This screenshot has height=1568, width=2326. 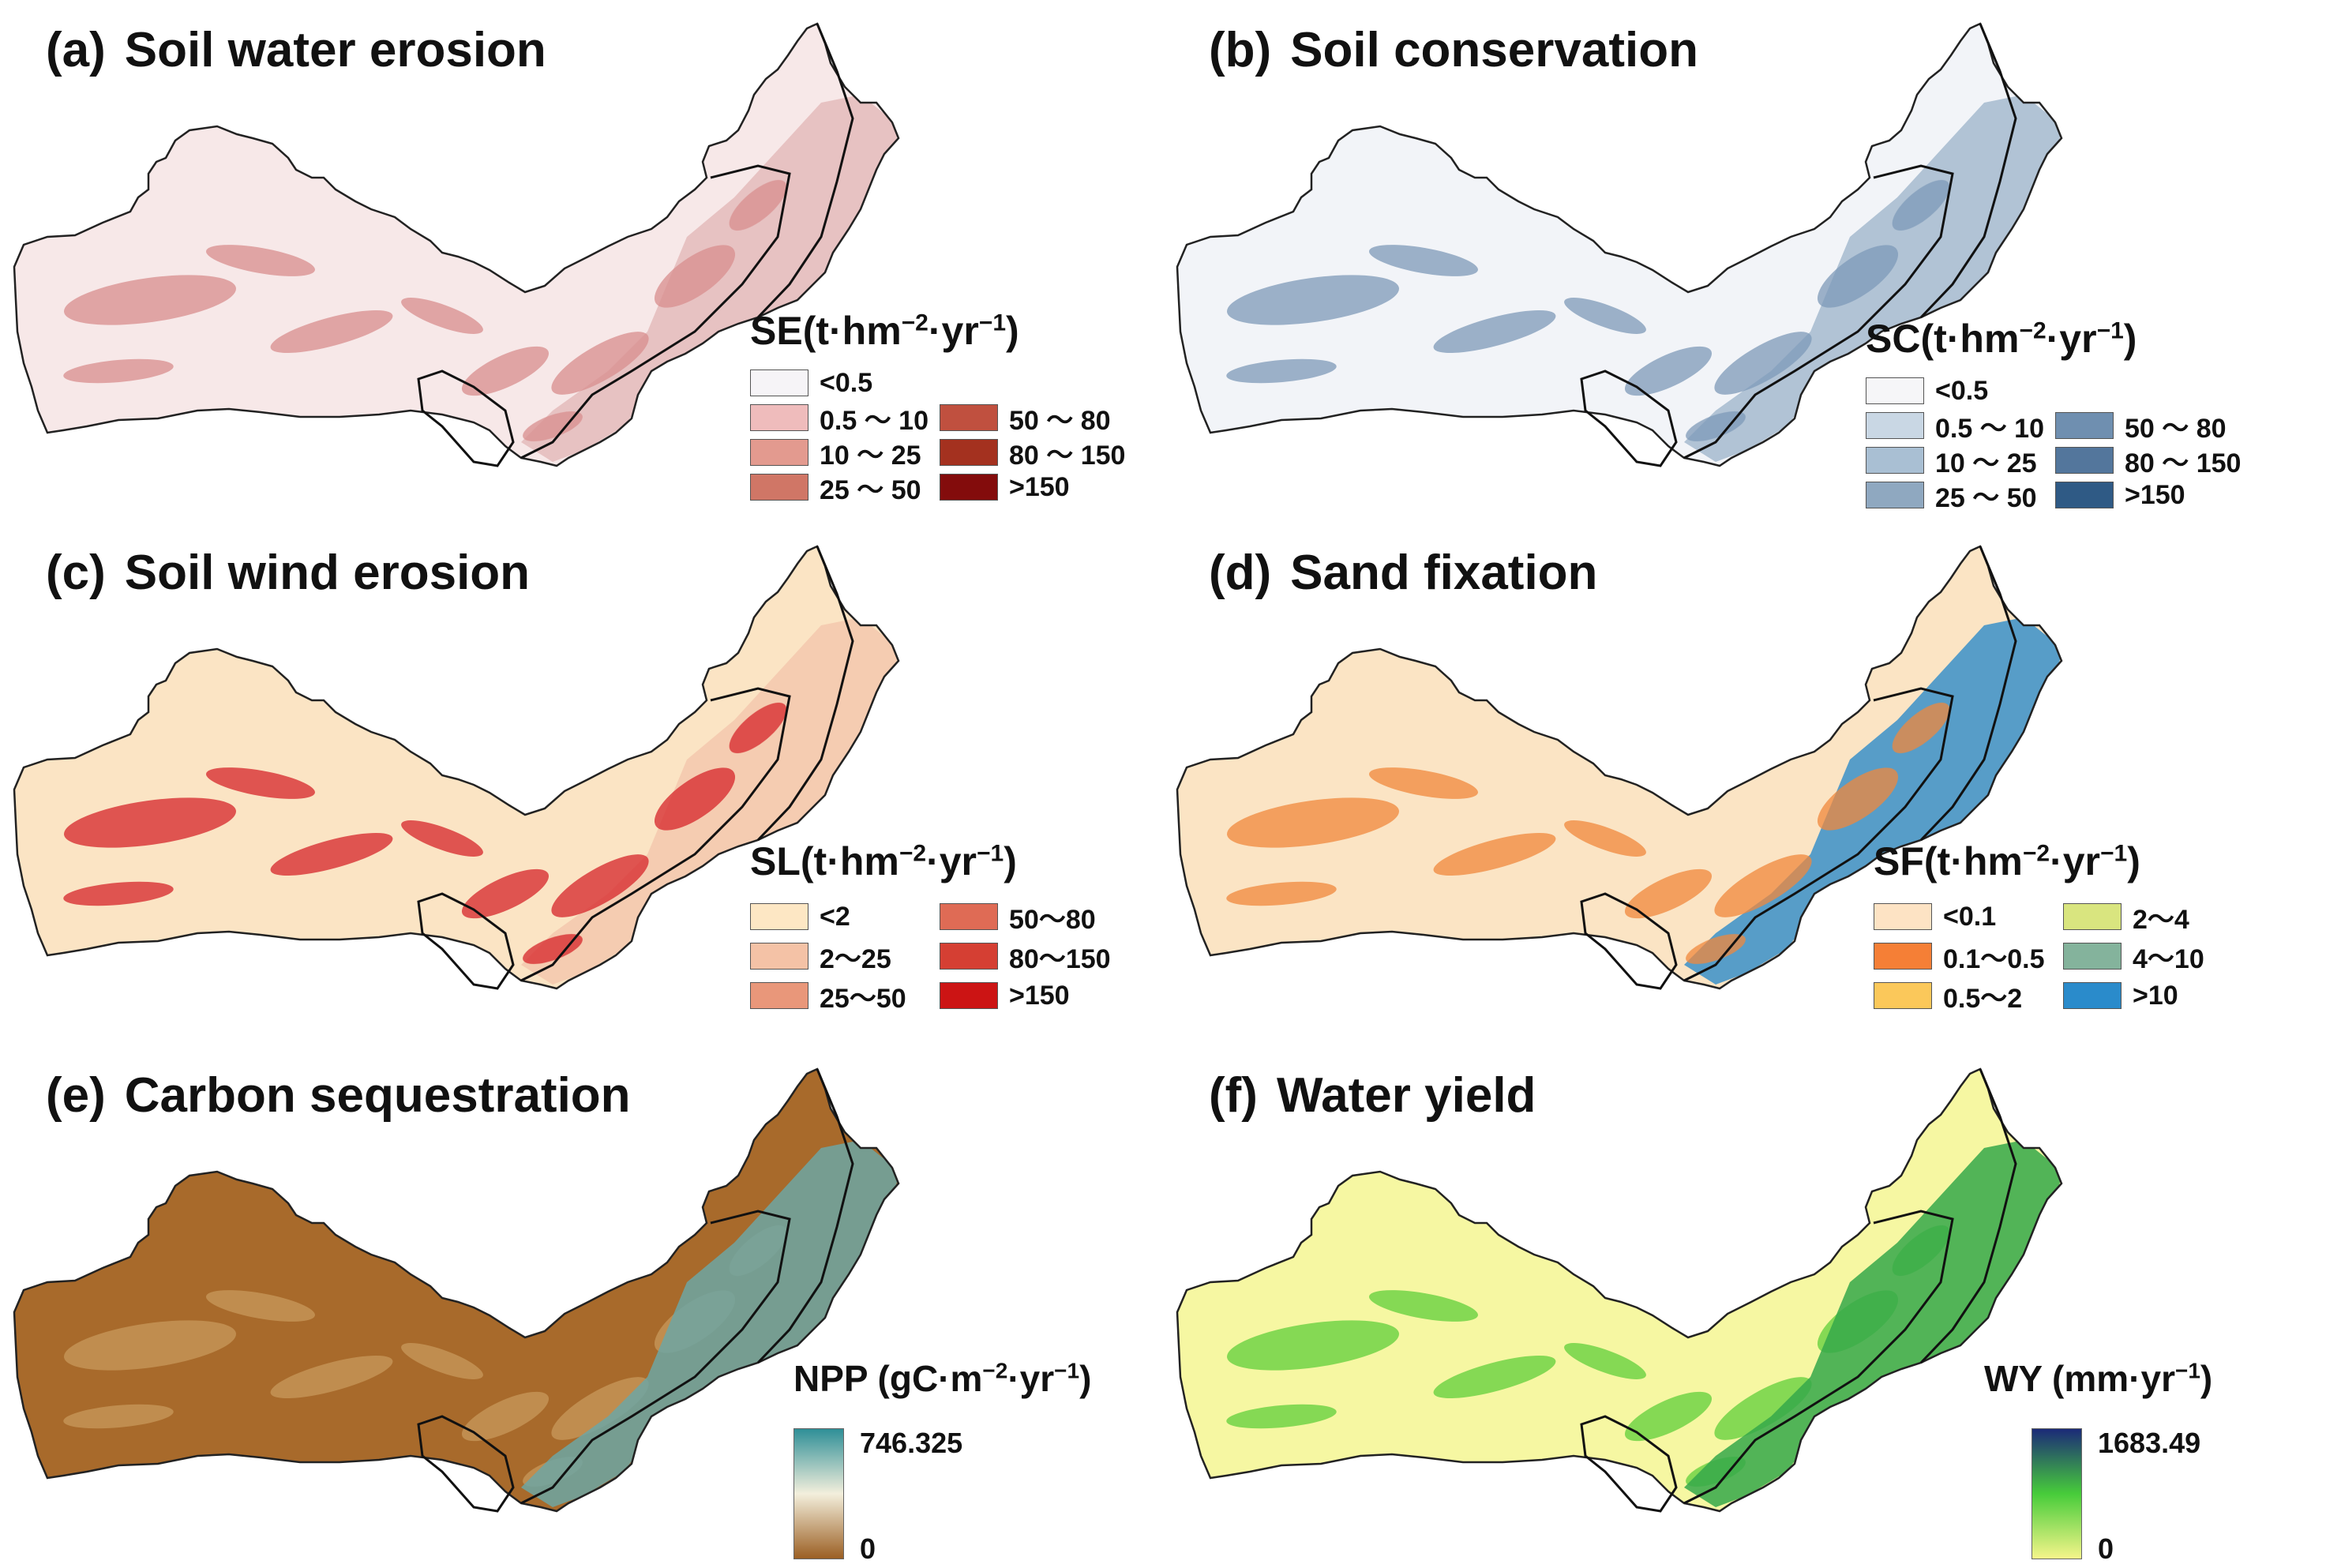 What do you see at coordinates (1018, 919) in the screenshot?
I see `legend-item: 50～80` at bounding box center [1018, 919].